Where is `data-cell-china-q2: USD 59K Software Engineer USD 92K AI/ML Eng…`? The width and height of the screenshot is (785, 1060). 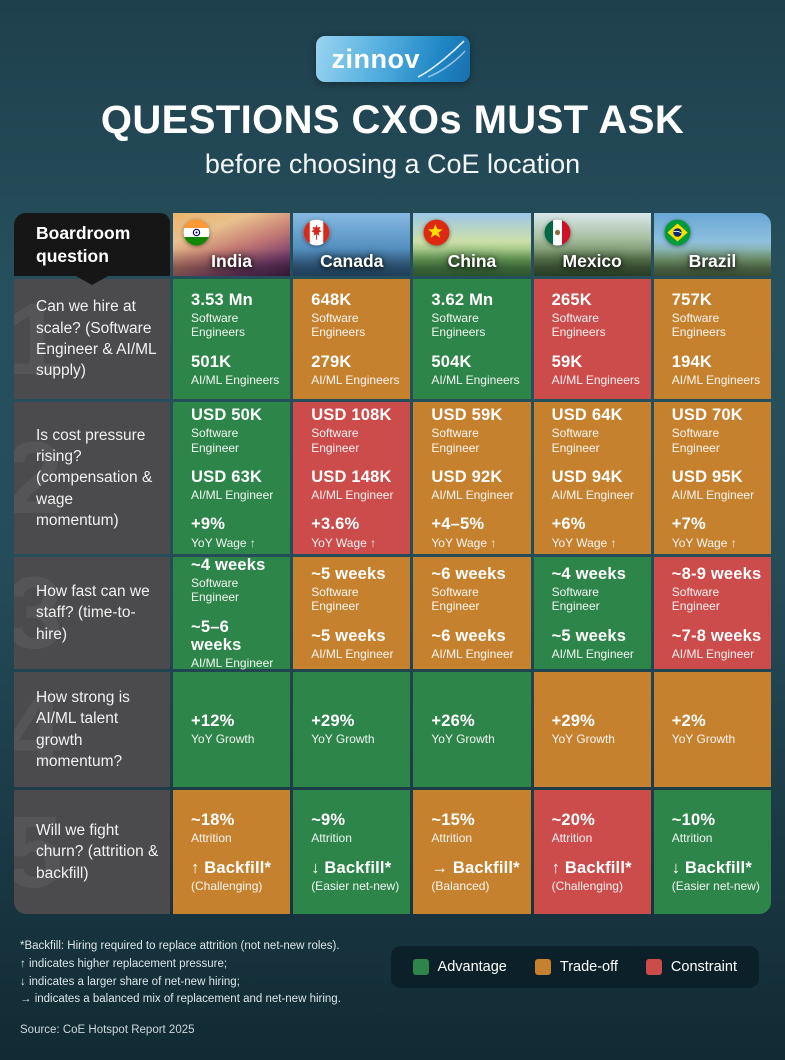 data-cell-china-q2: USD 59K Software Engineer USD 92K AI/ML Eng… is located at coordinates (472, 478).